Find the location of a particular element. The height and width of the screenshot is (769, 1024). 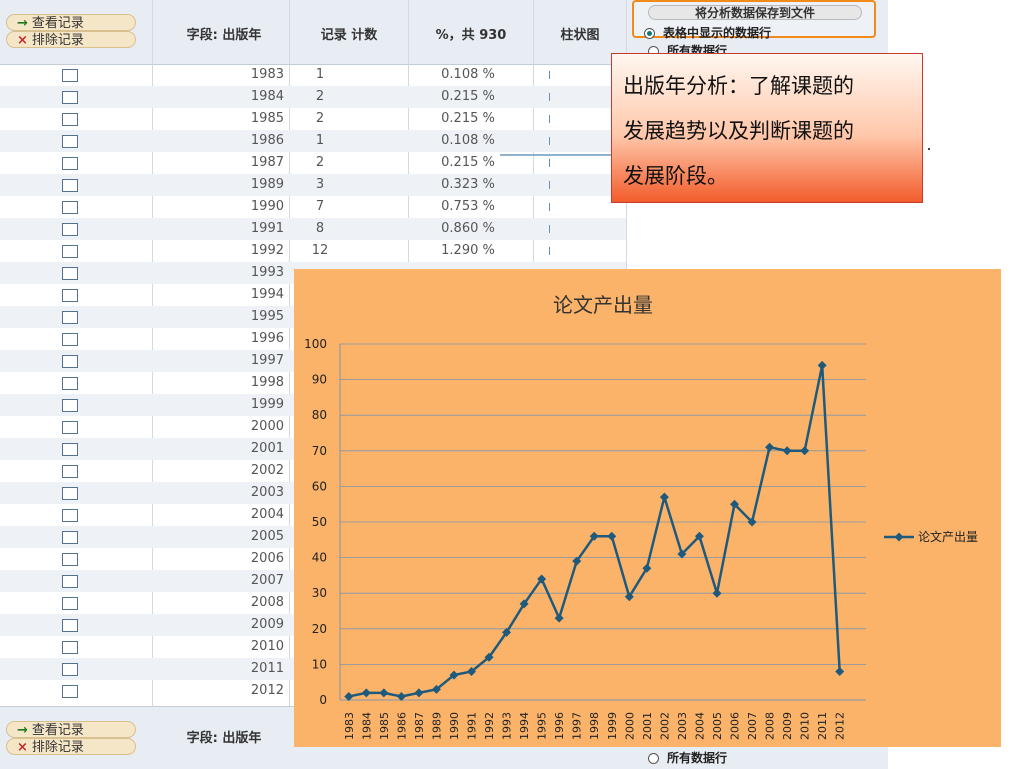

save-analysis-box: 将分析数据保存到文件 表格中显示的数据行 is located at coordinates (754, 20).